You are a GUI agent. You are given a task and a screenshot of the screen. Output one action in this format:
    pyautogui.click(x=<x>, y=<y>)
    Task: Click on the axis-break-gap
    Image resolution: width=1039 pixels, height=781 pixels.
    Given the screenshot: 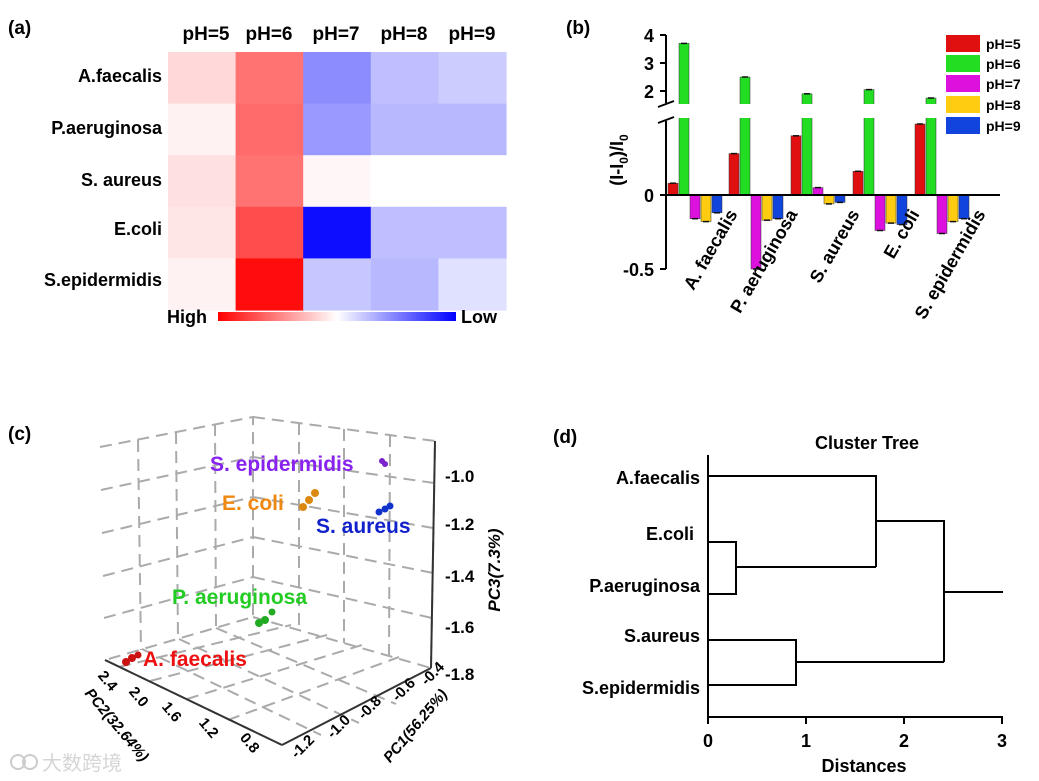 What is the action you would take?
    pyautogui.click(x=808, y=111)
    